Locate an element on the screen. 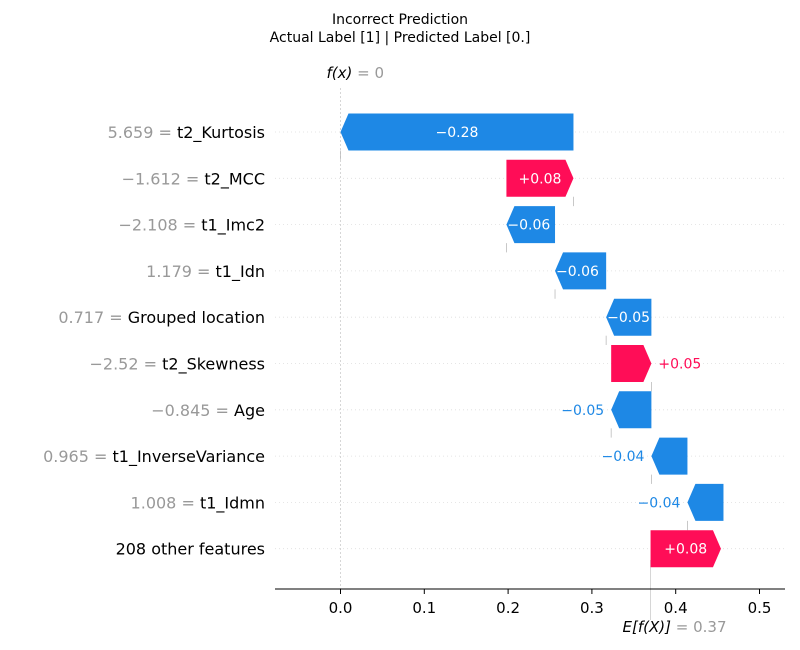 This screenshot has width=800, height=650. waterfall-bar-t1_imc2 is located at coordinates (531, 225).